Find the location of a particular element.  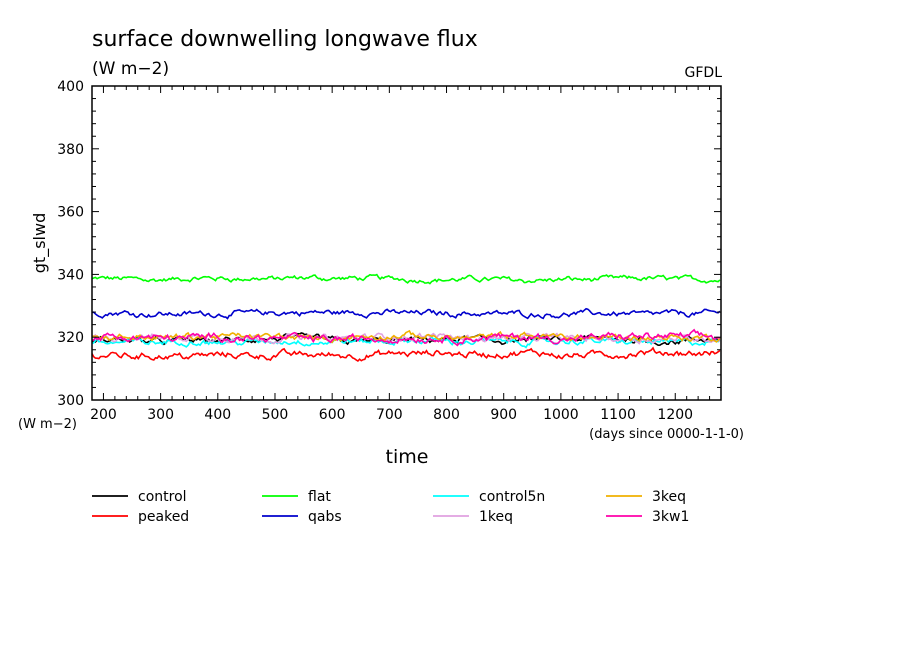

y-axis-label: gt_slwd is located at coordinates (40, 243).